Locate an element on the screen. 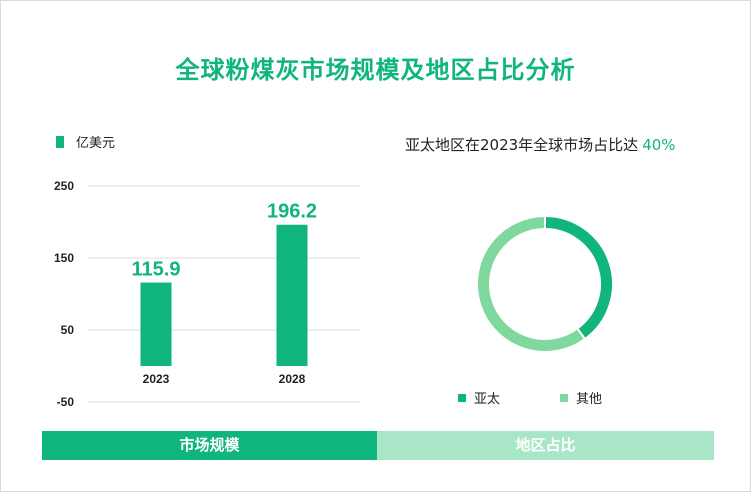  donut-header: 亚太地区在2023年全球市场占比达 40% is located at coordinates (540, 144).